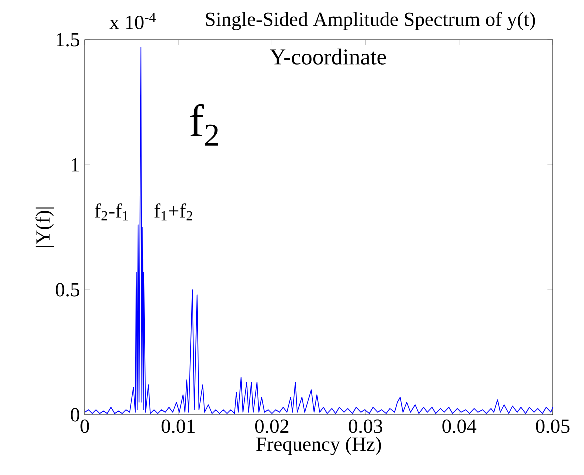 The width and height of the screenshot is (584, 475). What do you see at coordinates (173, 212) in the screenshot?
I see `annotation: f$_{1}$+f$_{2}$` at bounding box center [173, 212].